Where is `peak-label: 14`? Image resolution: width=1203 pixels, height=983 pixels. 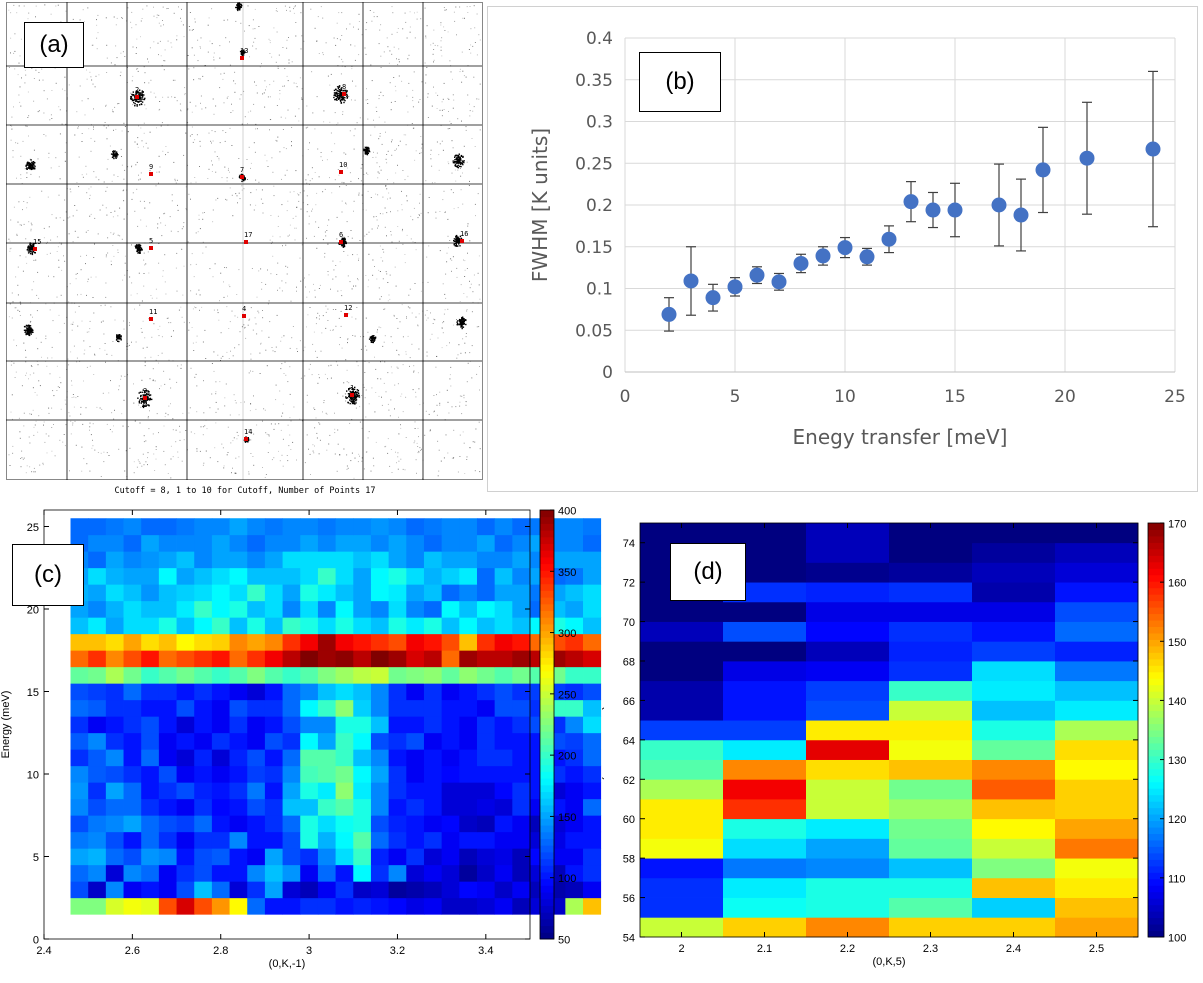
peak-label: 14 is located at coordinates (248, 432).